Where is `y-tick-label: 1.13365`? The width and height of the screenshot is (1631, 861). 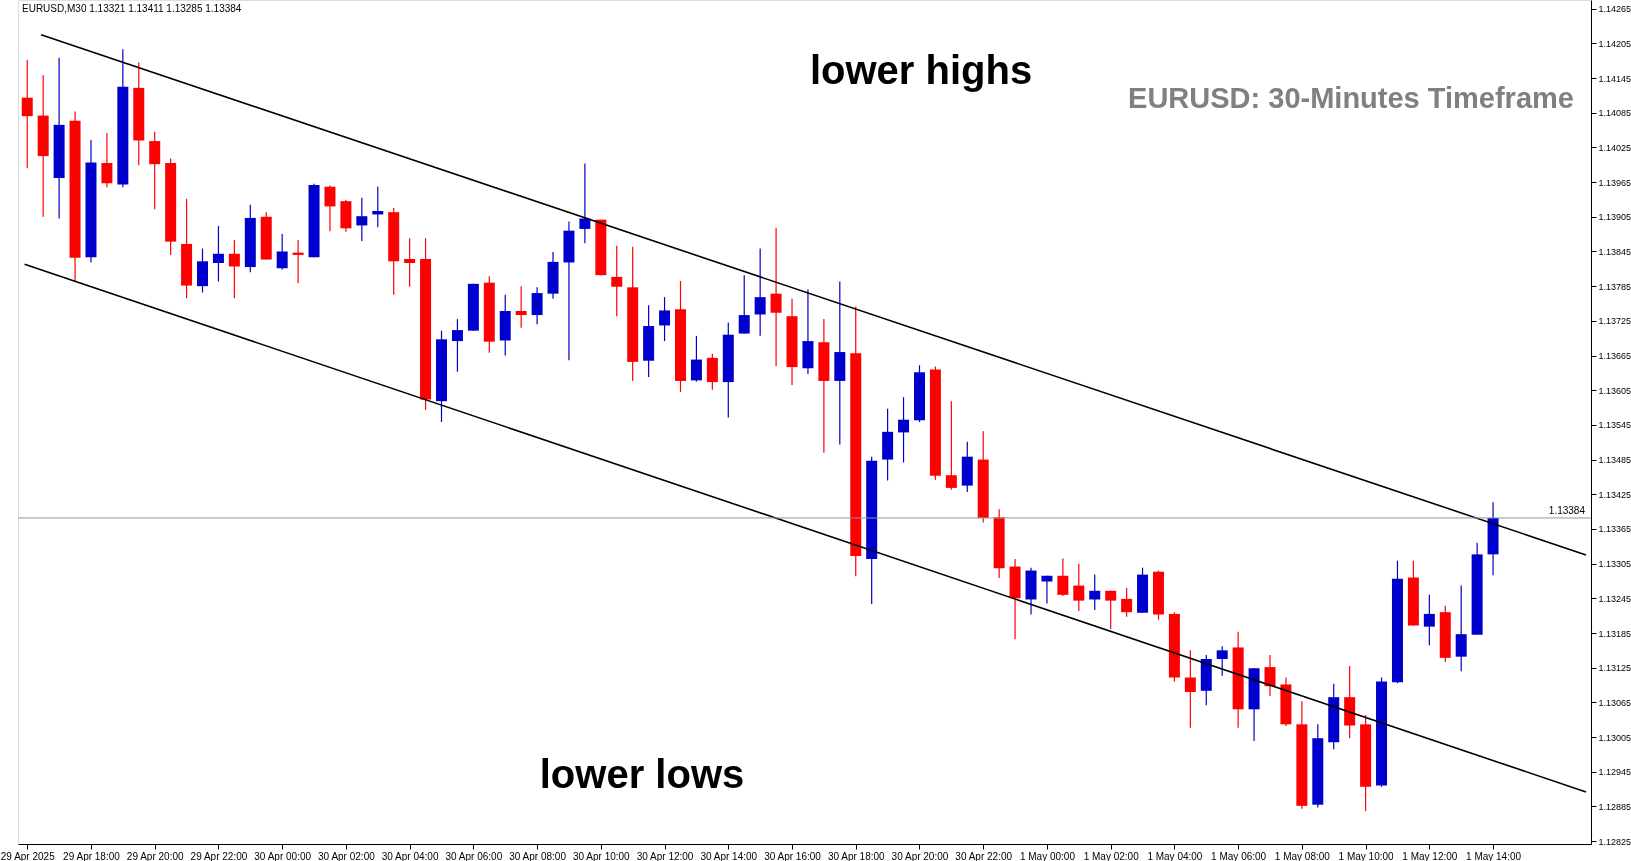
y-tick-label: 1.13365 is located at coordinates (1614, 529).